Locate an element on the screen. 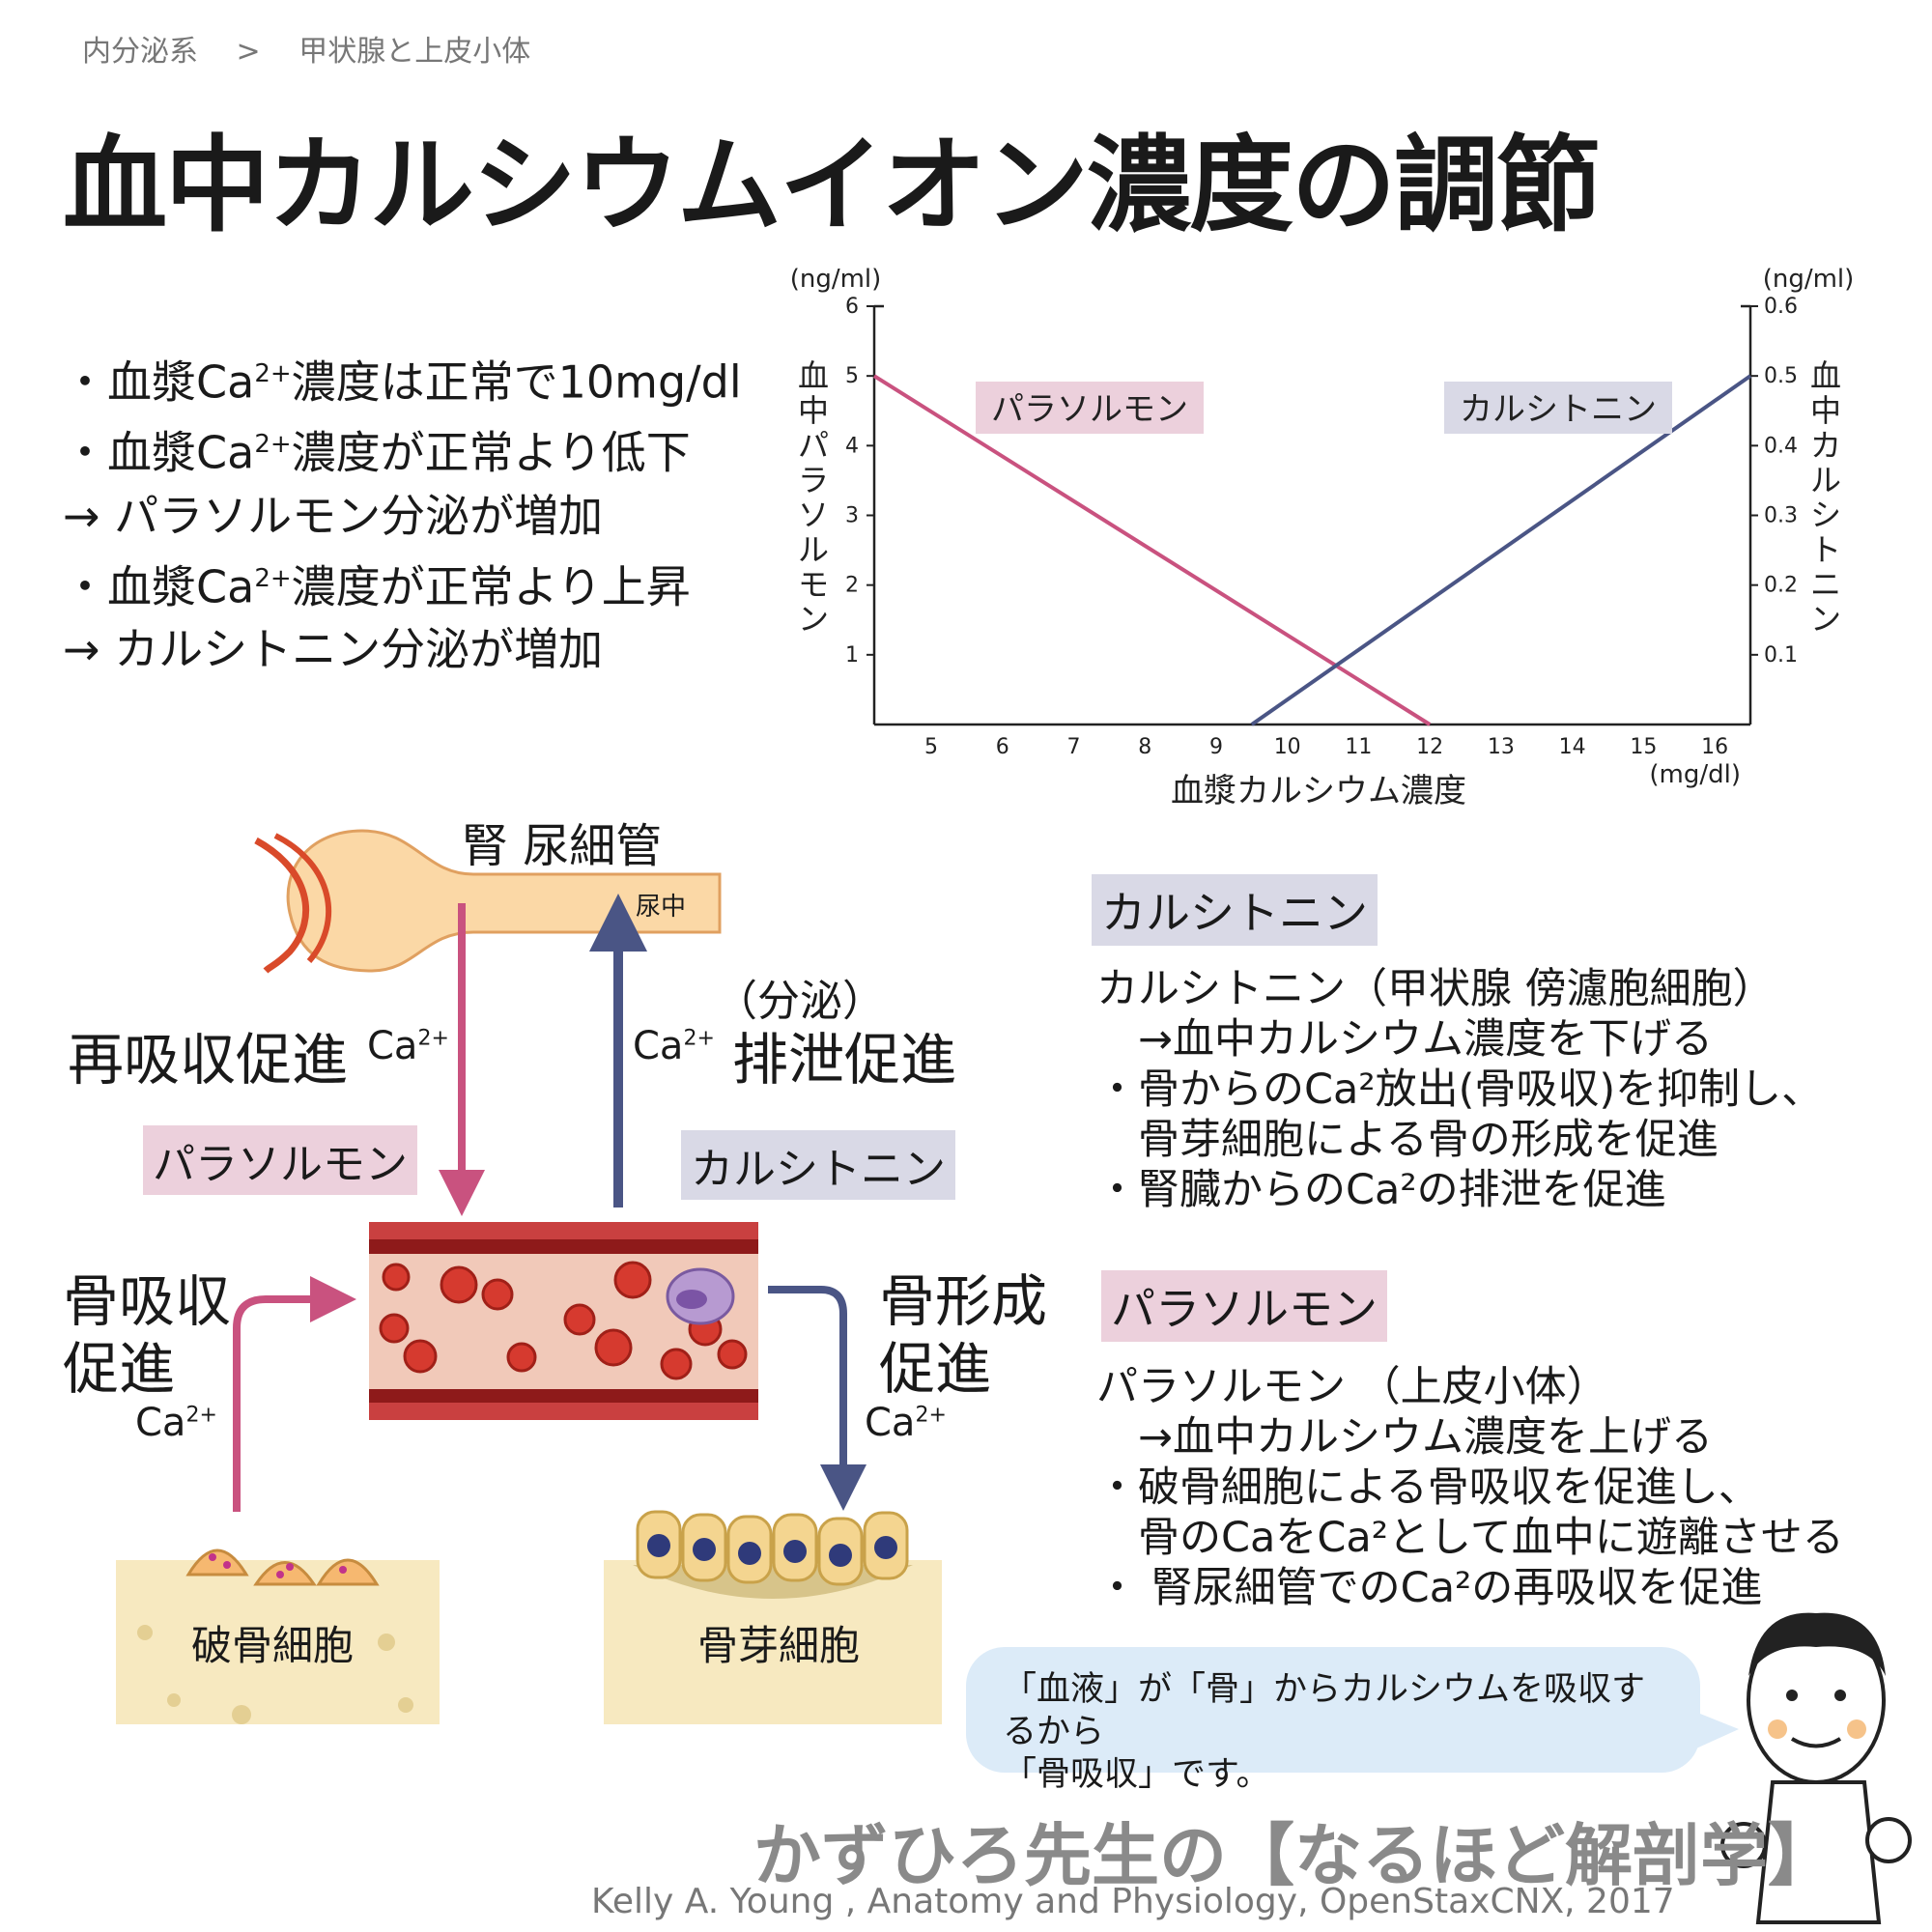  y-right-unit: (ng/ml) is located at coordinates (1809, 279).